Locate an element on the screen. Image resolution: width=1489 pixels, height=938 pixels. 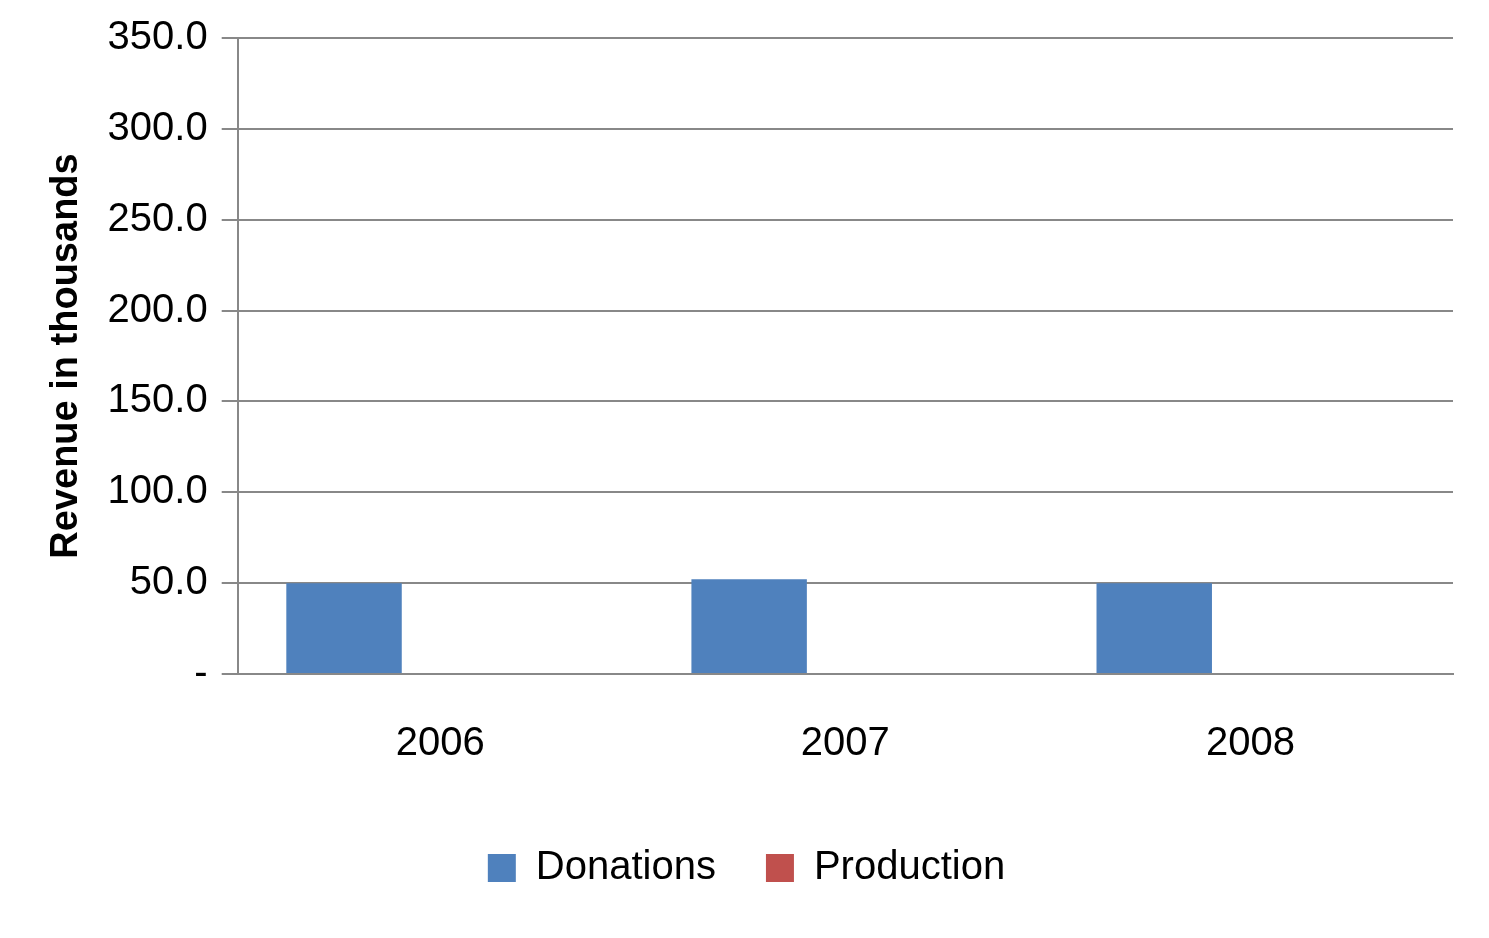
y-tick-label: 200.0 is located at coordinates (157, 307).